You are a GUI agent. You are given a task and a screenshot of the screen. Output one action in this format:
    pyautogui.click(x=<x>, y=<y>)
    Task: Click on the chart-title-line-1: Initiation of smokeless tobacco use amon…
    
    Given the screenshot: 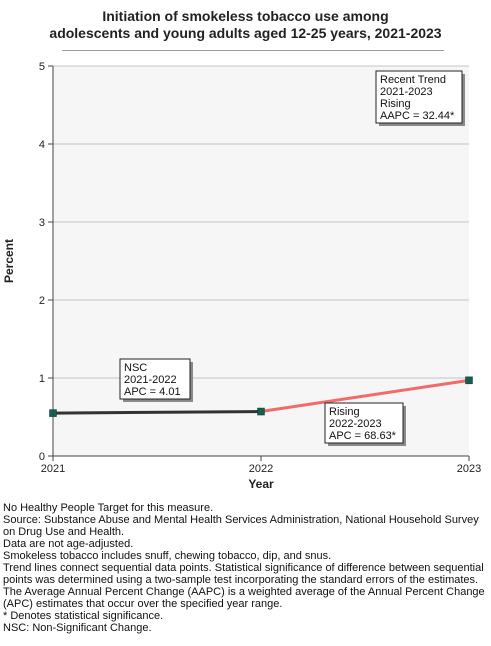 What is the action you would take?
    pyautogui.click(x=245, y=16)
    